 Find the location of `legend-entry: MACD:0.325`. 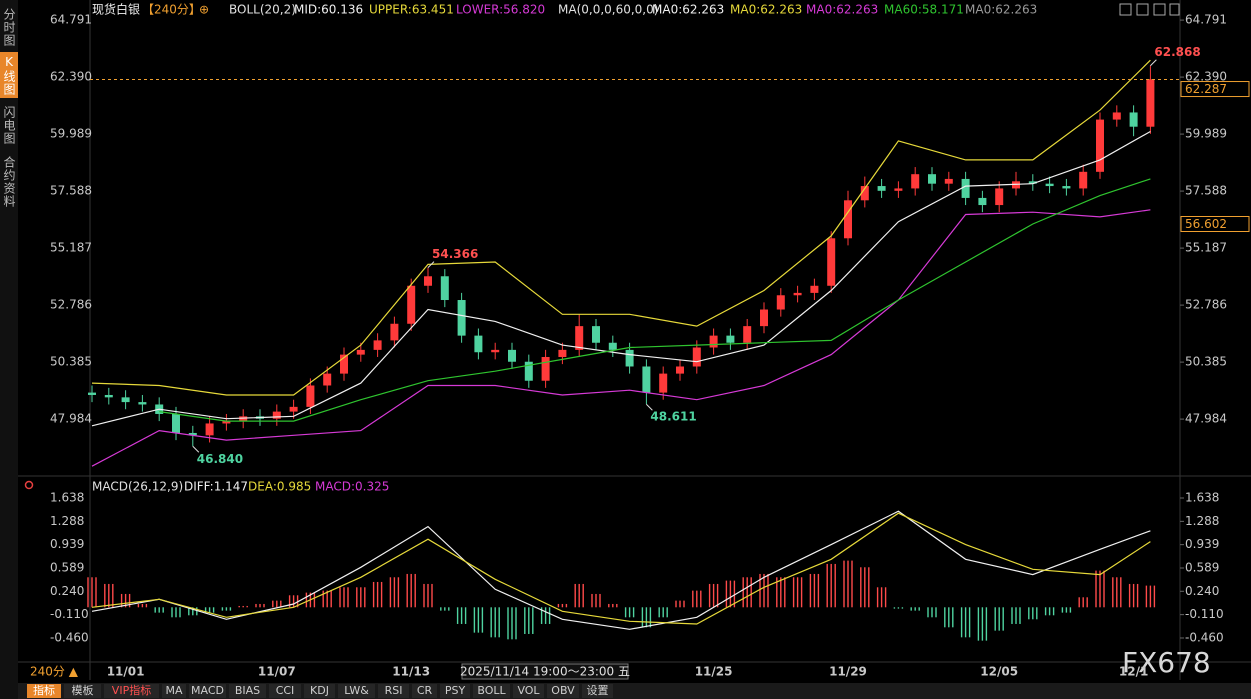

legend-entry: MACD:0.325 is located at coordinates (352, 487).